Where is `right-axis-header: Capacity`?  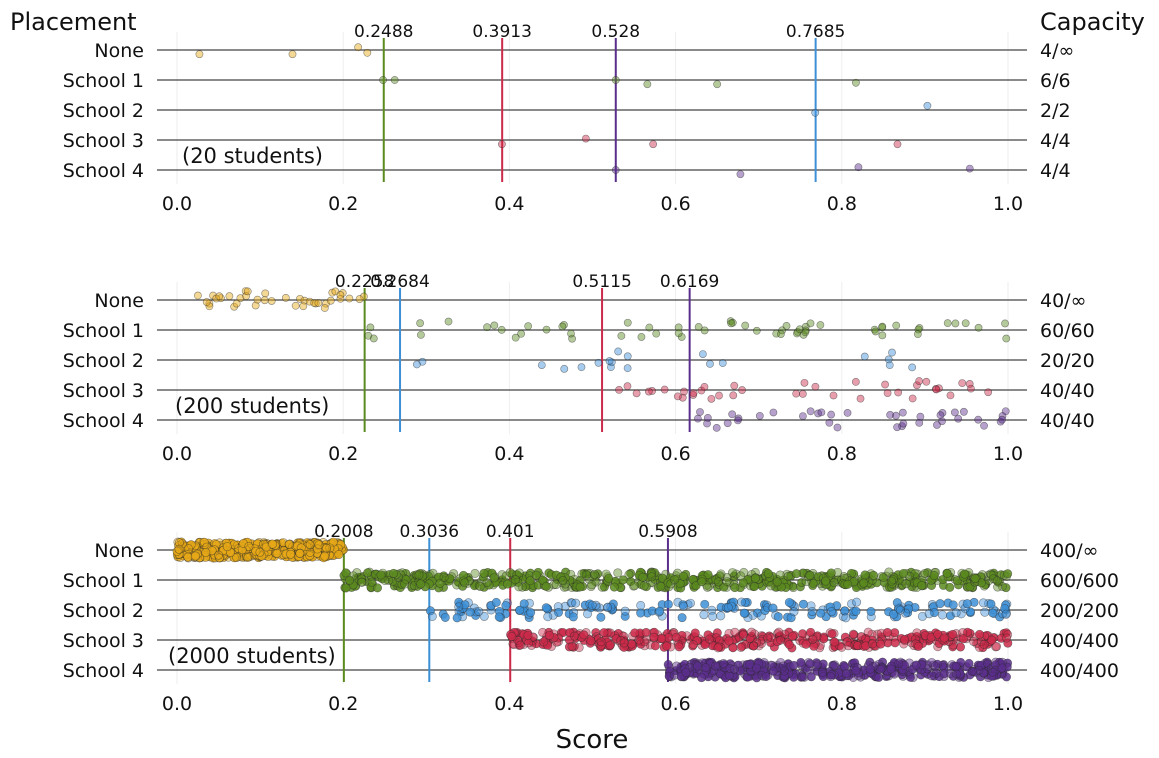
right-axis-header: Capacity is located at coordinates (1092, 22).